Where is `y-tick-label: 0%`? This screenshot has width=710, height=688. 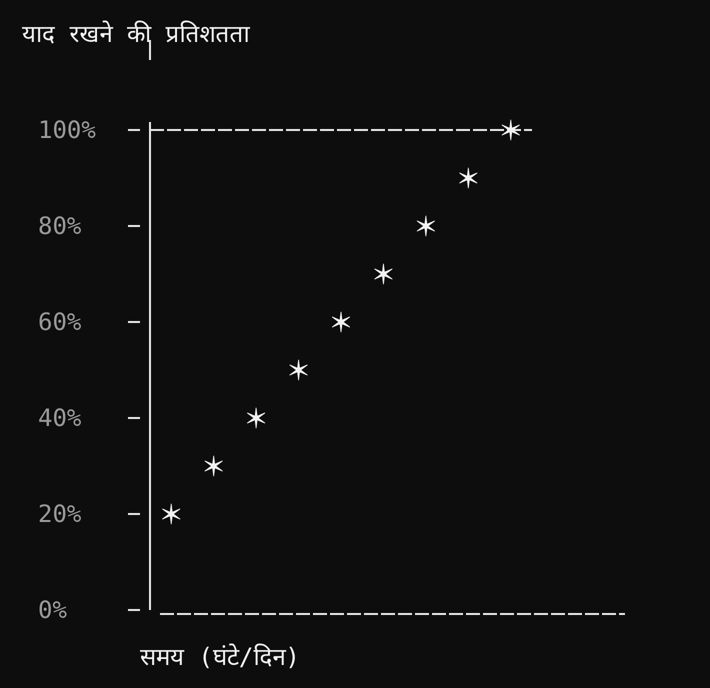
y-tick-label: 0% is located at coordinates (53, 610).